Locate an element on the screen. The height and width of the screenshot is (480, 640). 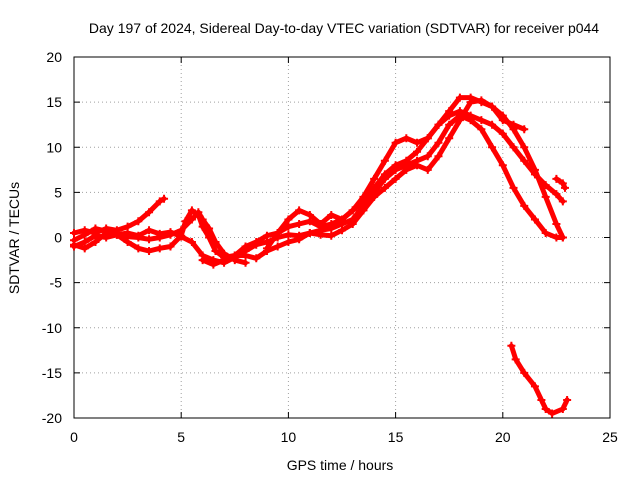
y-tick-label: 5 is located at coordinates (58, 192).